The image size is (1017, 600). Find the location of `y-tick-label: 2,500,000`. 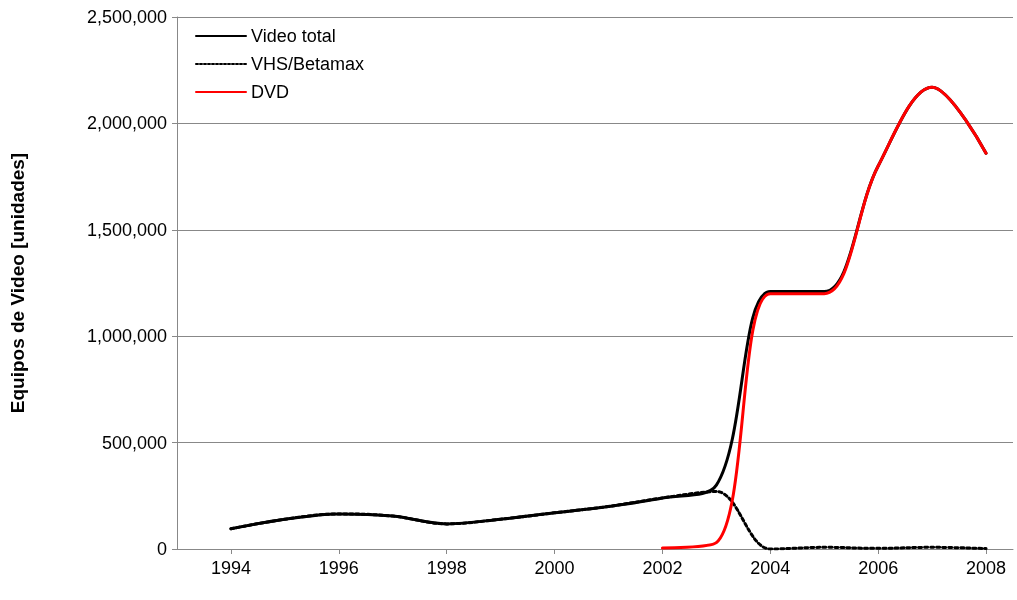

y-tick-label: 2,500,000 is located at coordinates (126, 17).